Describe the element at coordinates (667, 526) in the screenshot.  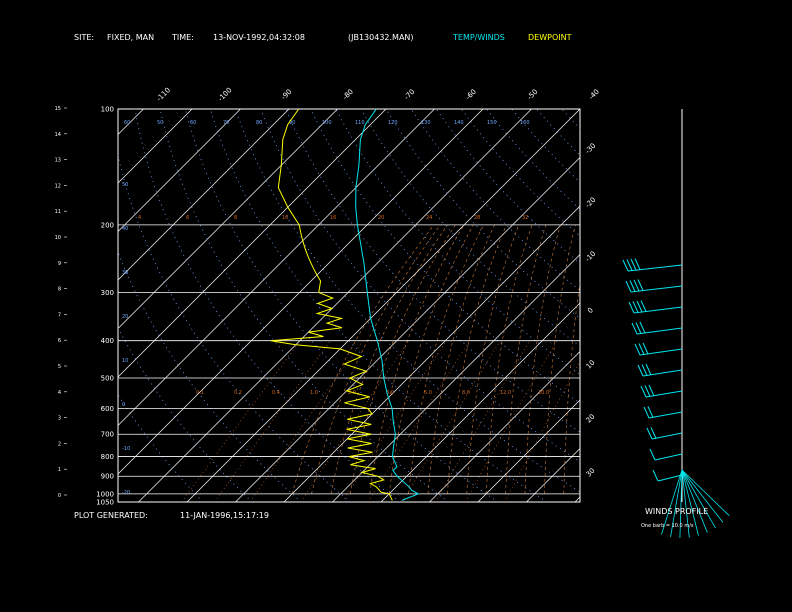
I see `winds-profile-note: One barb = 10.0 m/s` at that location.